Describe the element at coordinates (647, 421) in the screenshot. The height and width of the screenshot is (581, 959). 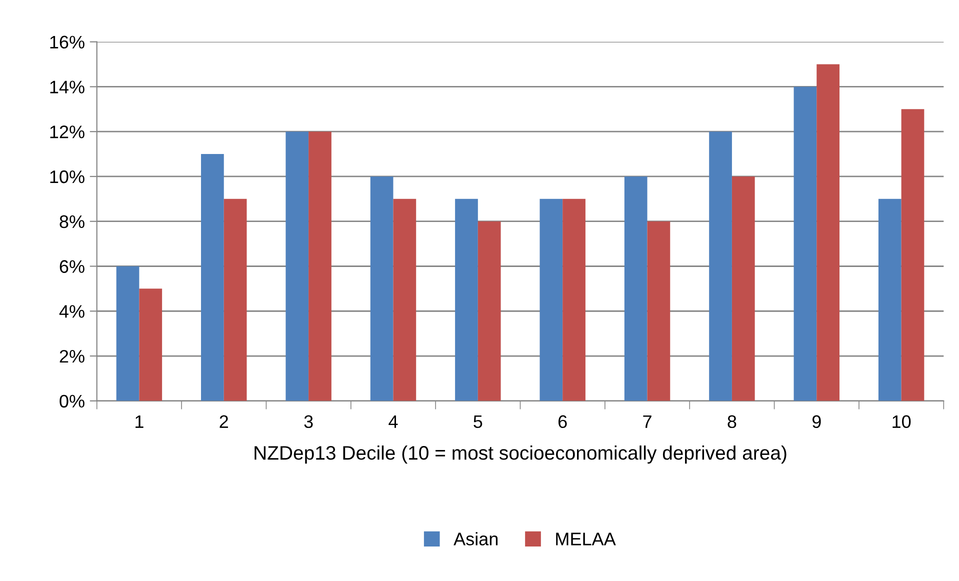
I see `x-tick-label: 7` at that location.